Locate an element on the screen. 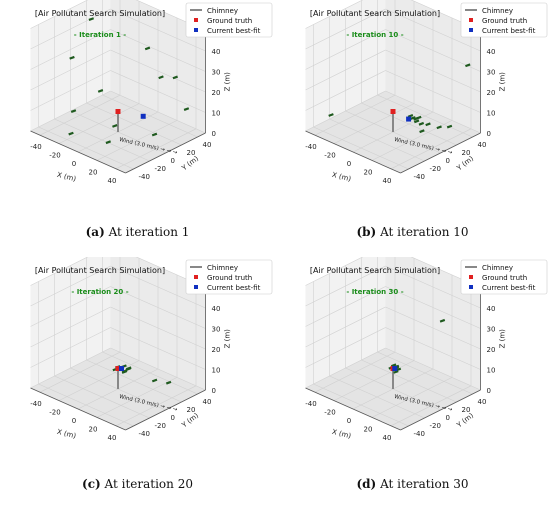 The height and width of the screenshot is (506, 550). x-axis-line is located at coordinates (353, 409).